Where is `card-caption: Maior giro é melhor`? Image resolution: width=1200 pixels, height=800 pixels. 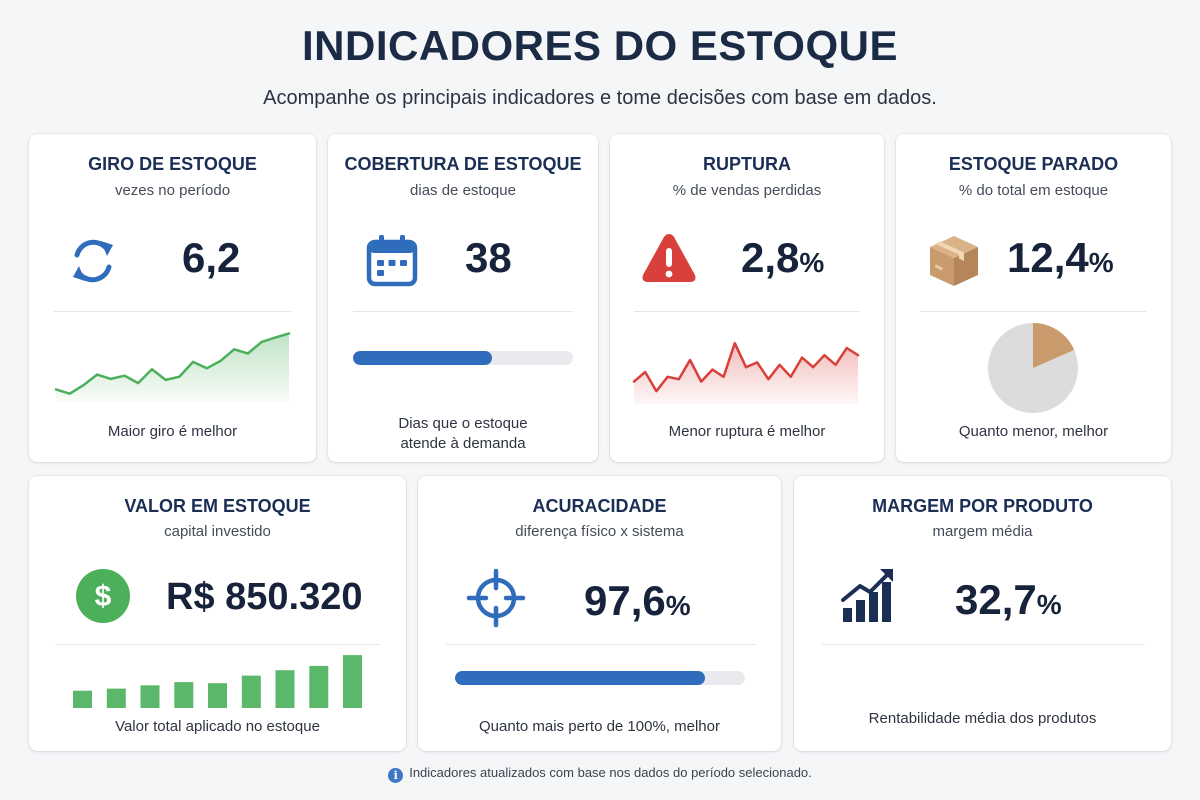
card-caption: Maior giro é melhor is located at coordinates (172, 431).